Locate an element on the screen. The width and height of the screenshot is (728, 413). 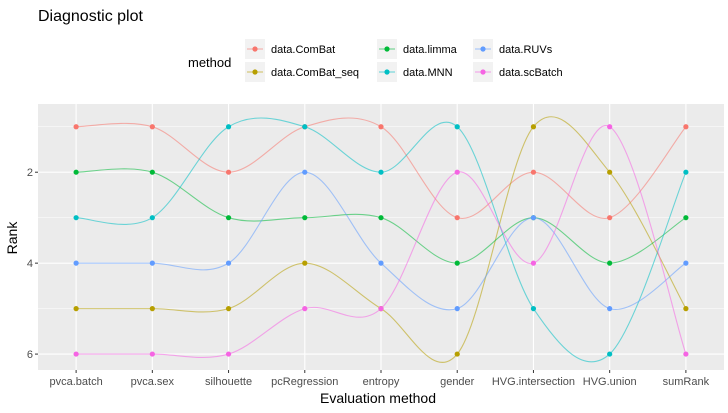
data-point-data-mnn-pvca-sex is located at coordinates (152, 218).